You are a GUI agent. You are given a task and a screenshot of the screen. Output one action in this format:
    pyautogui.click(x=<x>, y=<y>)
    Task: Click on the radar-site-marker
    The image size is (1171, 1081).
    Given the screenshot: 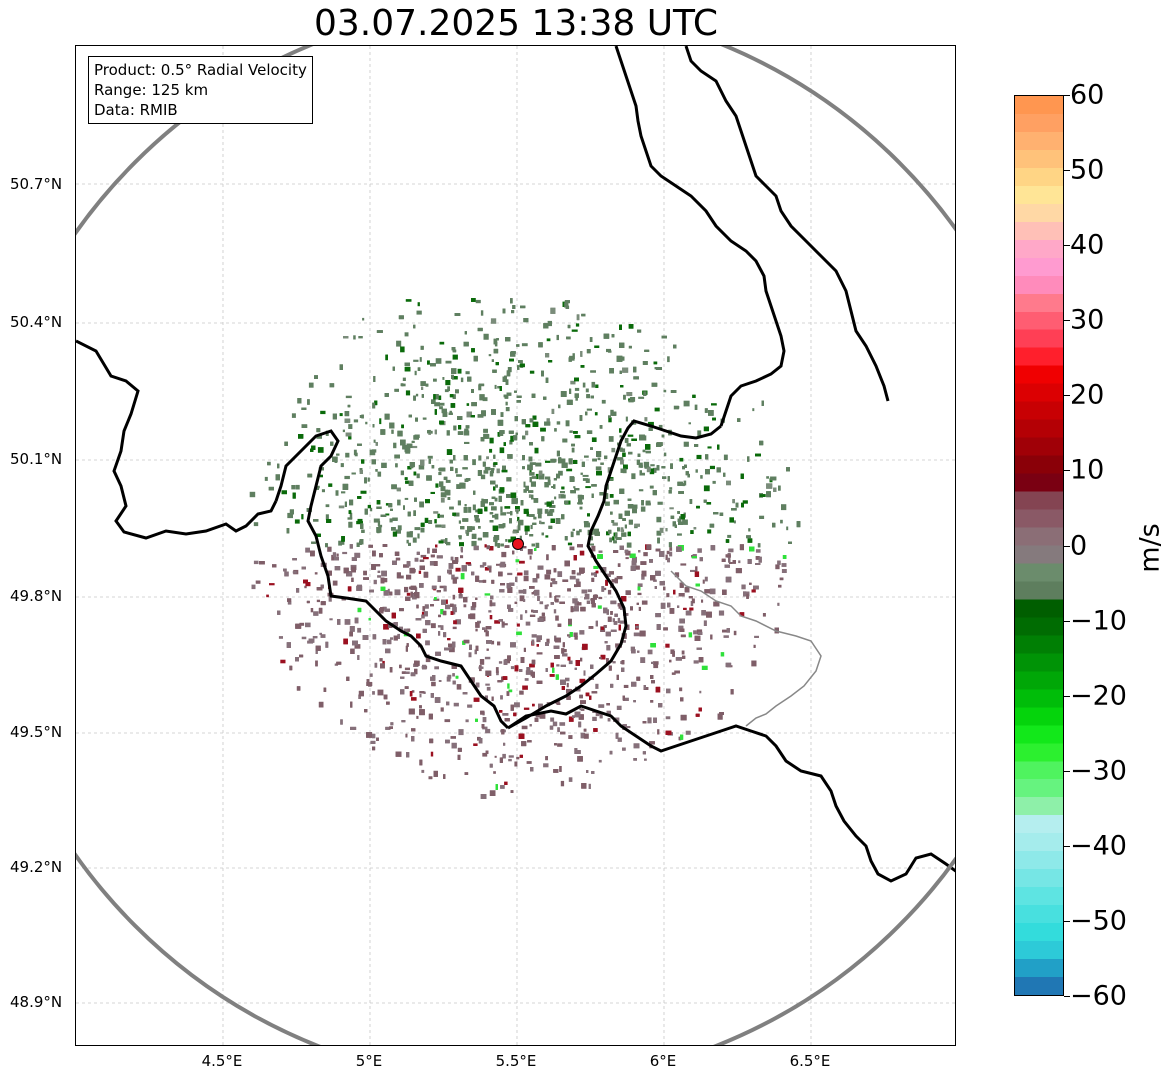 What is the action you would take?
    pyautogui.click(x=518, y=544)
    